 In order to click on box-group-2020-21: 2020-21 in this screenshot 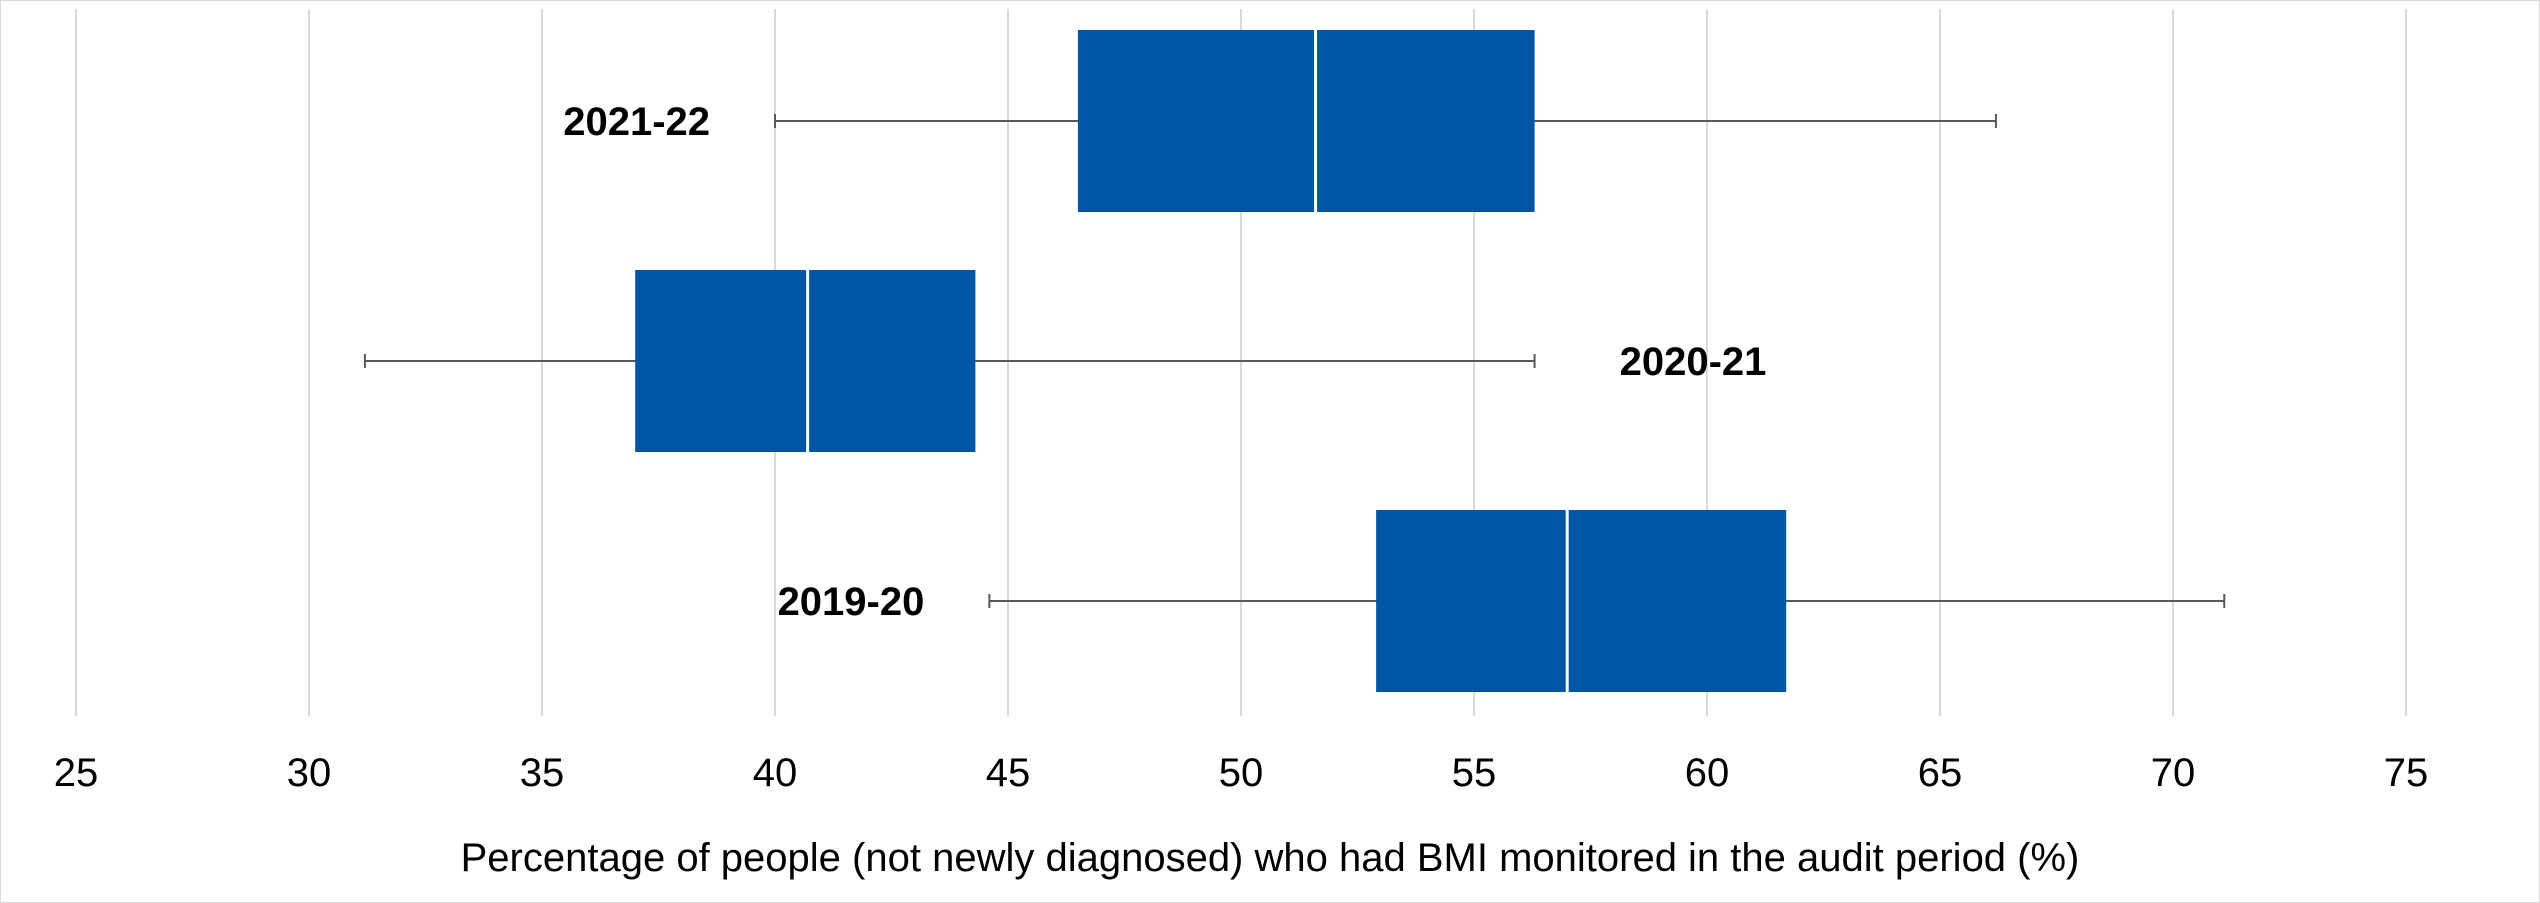, I will do `click(1065, 361)`.